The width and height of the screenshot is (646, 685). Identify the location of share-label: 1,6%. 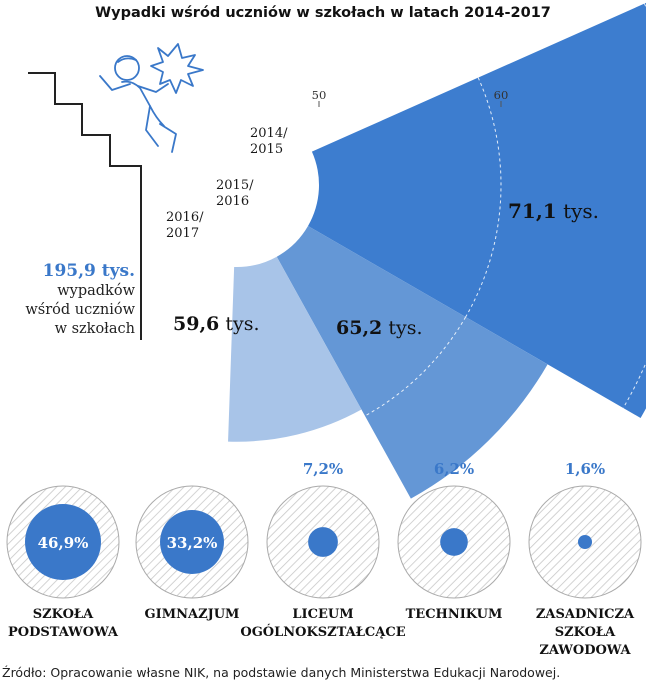
(585, 469).